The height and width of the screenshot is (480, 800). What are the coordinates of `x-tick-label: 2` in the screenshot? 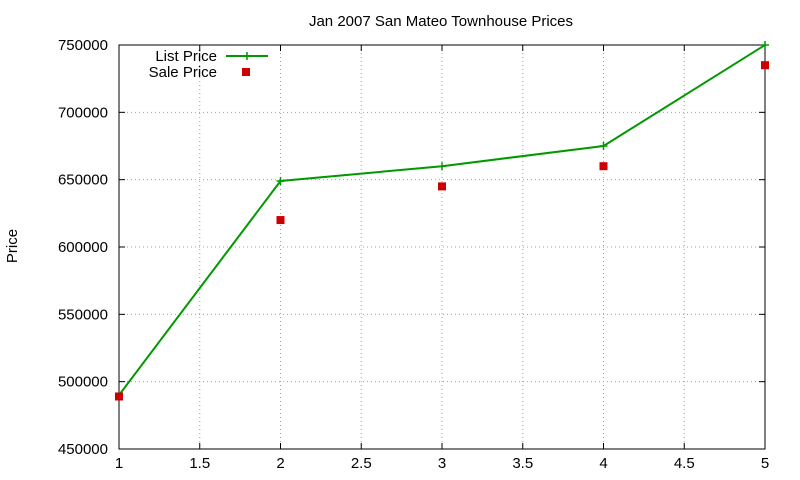 It's located at (280, 463).